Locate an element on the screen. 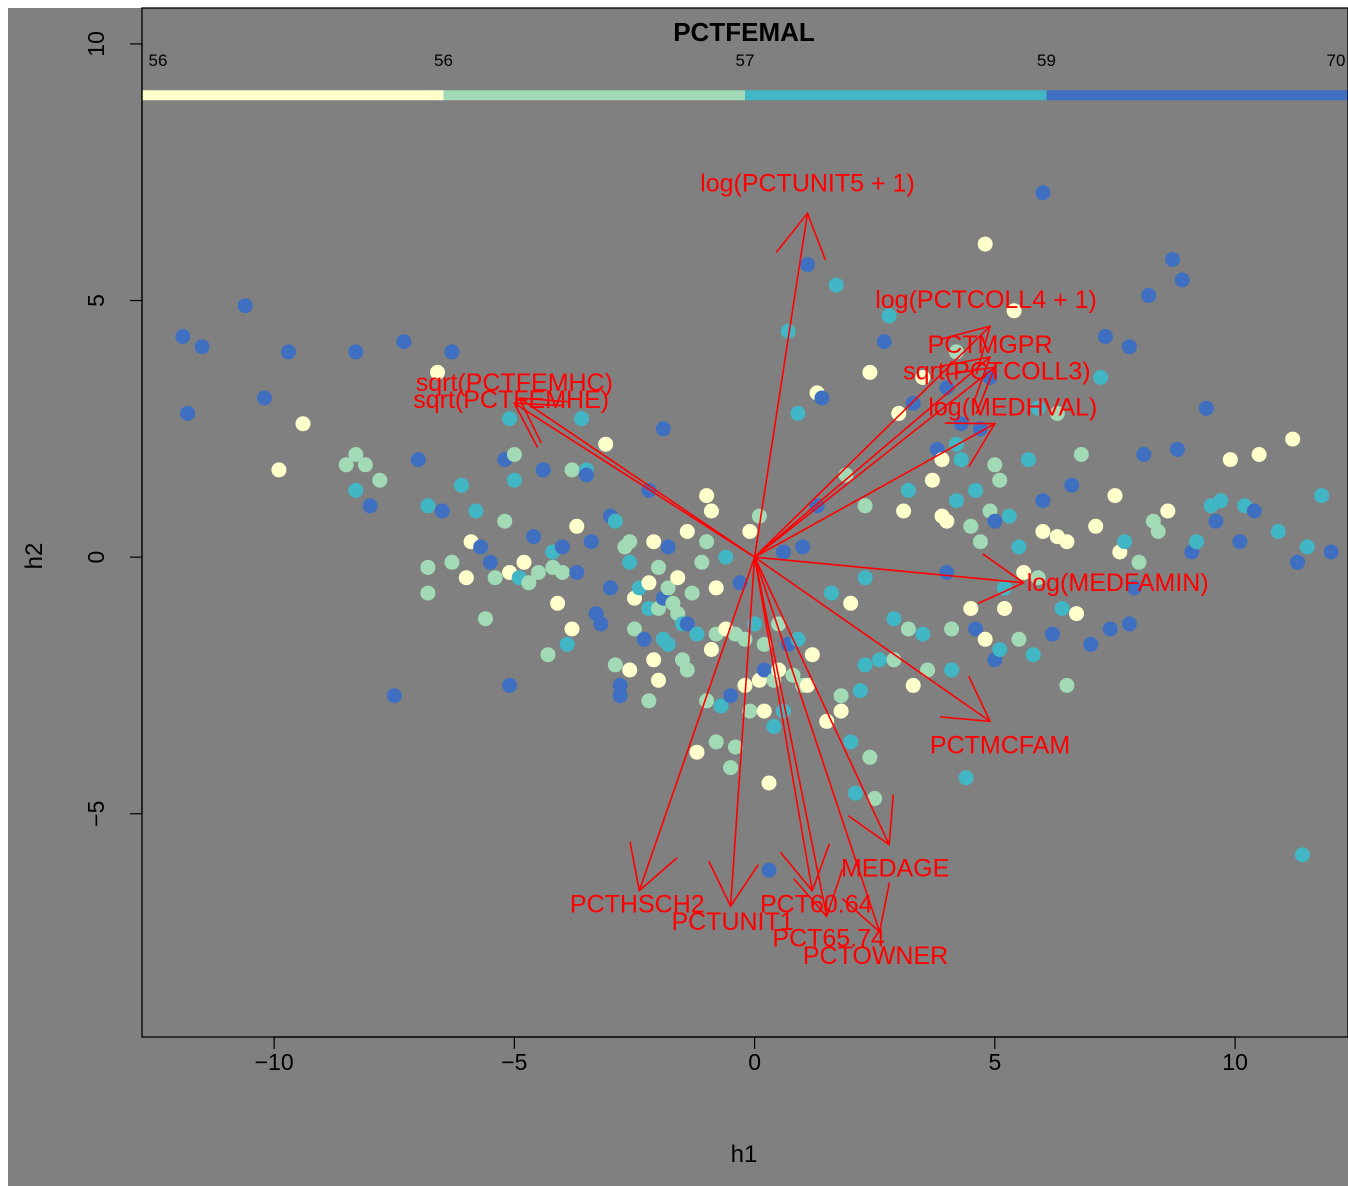 The height and width of the screenshot is (1186, 1348). vector-label: log(MEDFAMIN) is located at coordinates (1118, 583).